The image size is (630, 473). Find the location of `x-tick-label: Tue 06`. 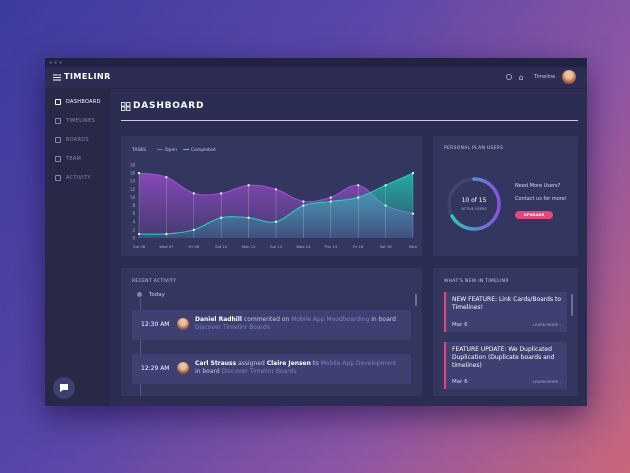

x-tick-label: Tue 06 is located at coordinates (139, 246).